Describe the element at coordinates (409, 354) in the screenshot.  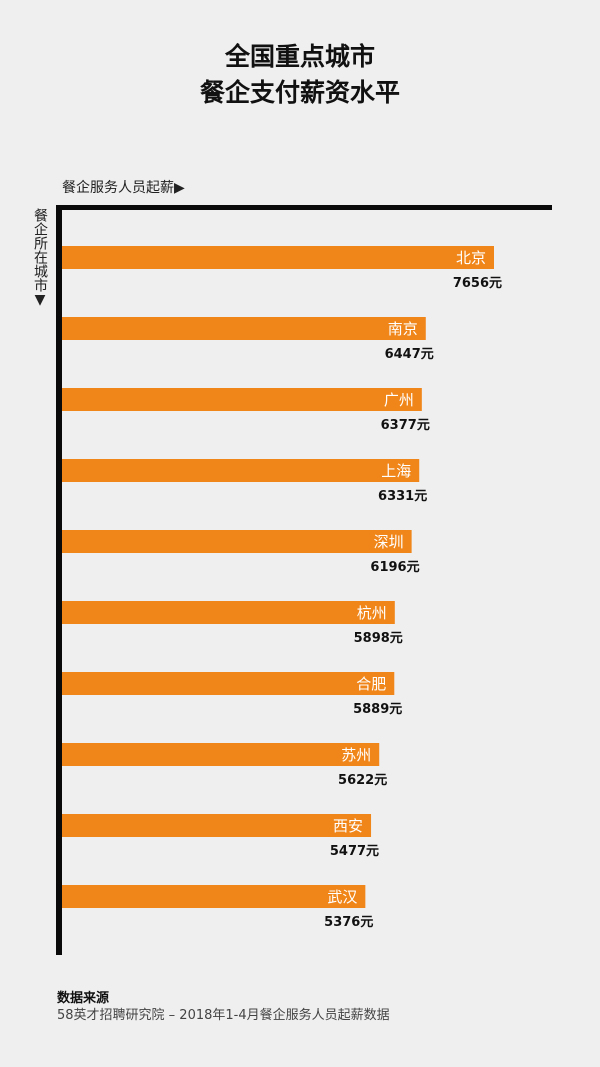
I see `bar-value-label-1: 6447元` at that location.